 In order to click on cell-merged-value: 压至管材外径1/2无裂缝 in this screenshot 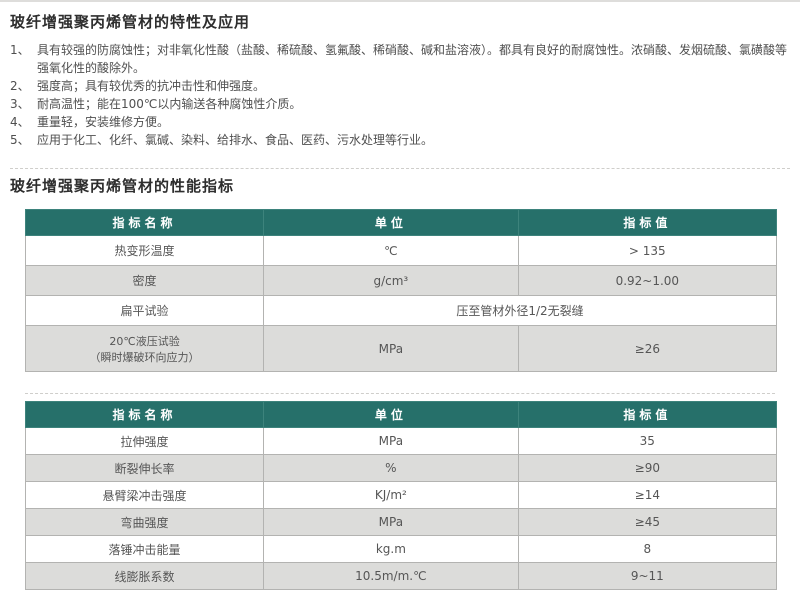, I will do `click(520, 310)`.